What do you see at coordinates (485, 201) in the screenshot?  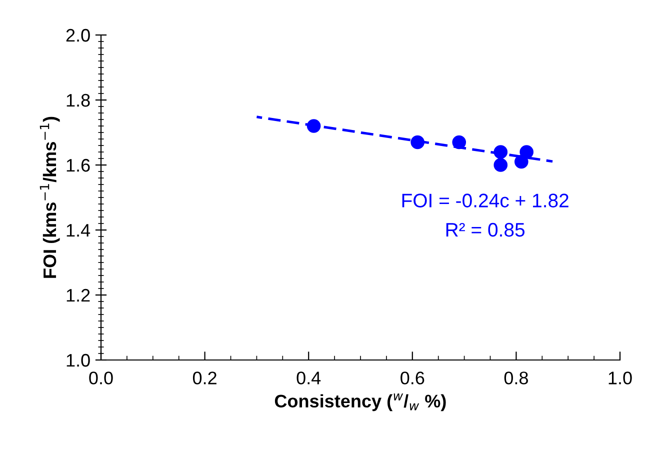 I see `annotation: FOI = -0.24c + 1.82` at bounding box center [485, 201].